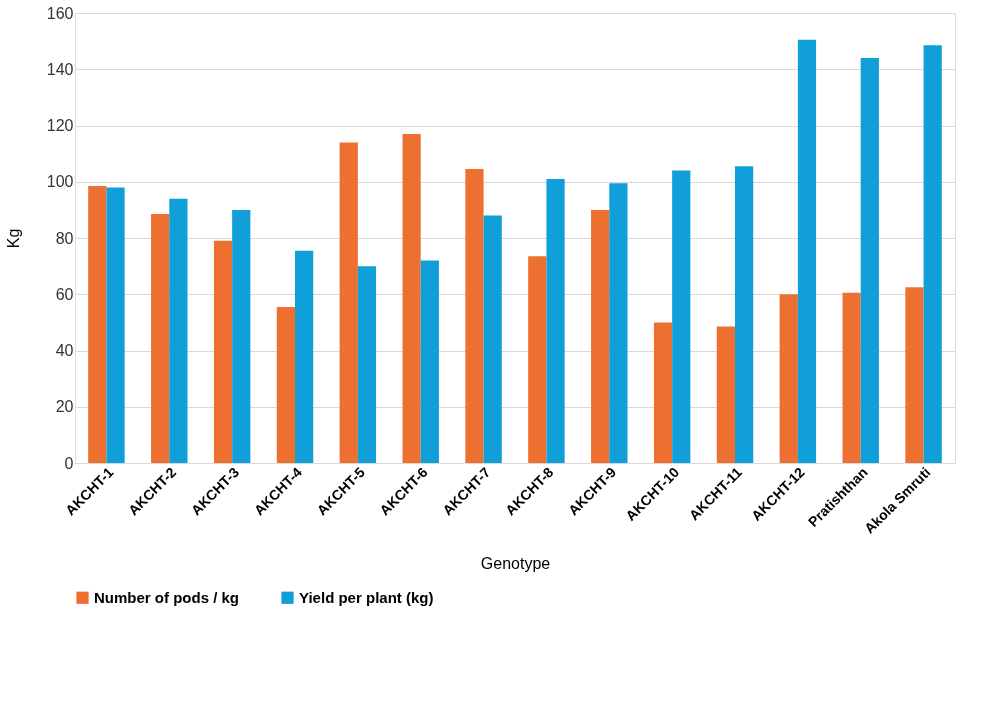  What do you see at coordinates (167, 597) in the screenshot?
I see `legend-label: Number of pods / kg` at bounding box center [167, 597].